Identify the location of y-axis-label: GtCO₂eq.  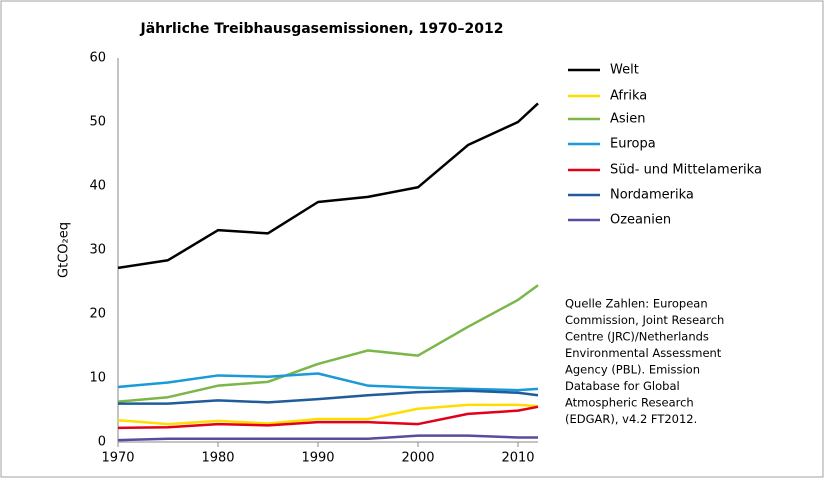
(64, 250).